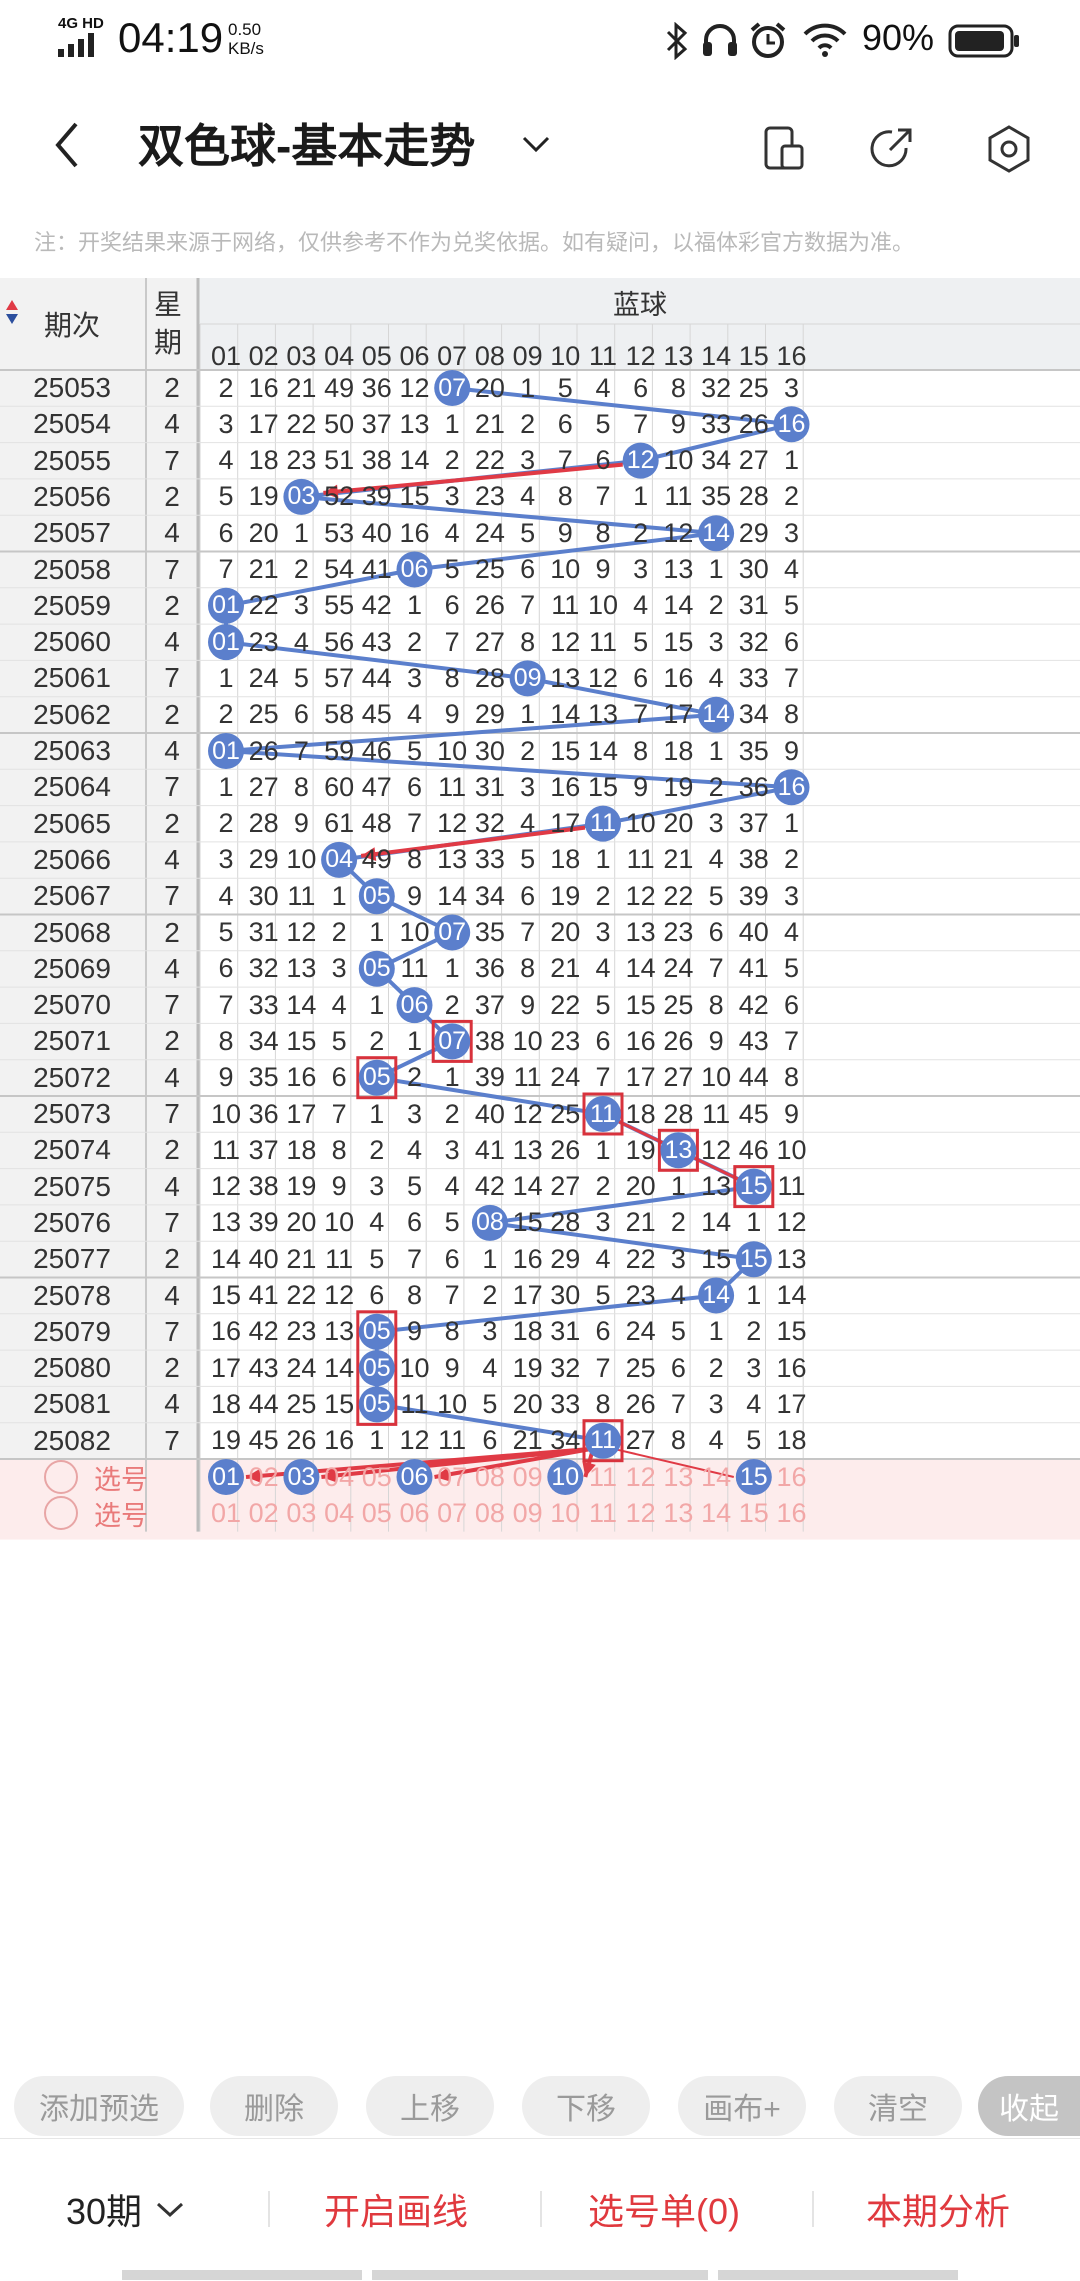 The height and width of the screenshot is (2281, 1080). Describe the element at coordinates (565, 1512) in the screenshot. I see `pick-number: 10` at that location.